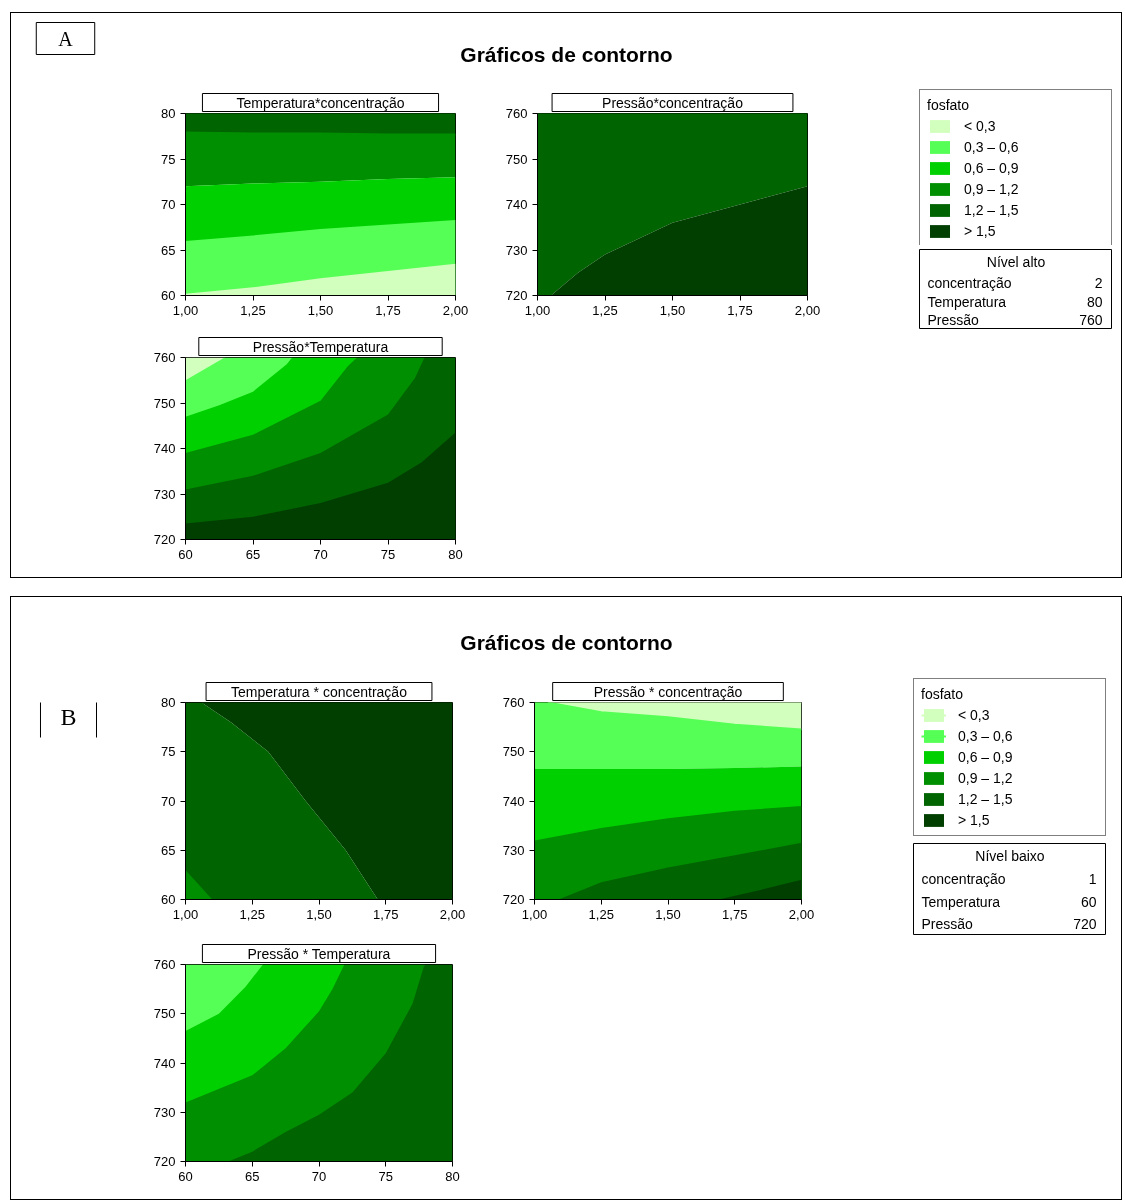 Image resolution: width=1126 pixels, height=1200 pixels. What do you see at coordinates (320, 346) in the screenshot?
I see `chart-title: Pressão*Temperatura` at bounding box center [320, 346].